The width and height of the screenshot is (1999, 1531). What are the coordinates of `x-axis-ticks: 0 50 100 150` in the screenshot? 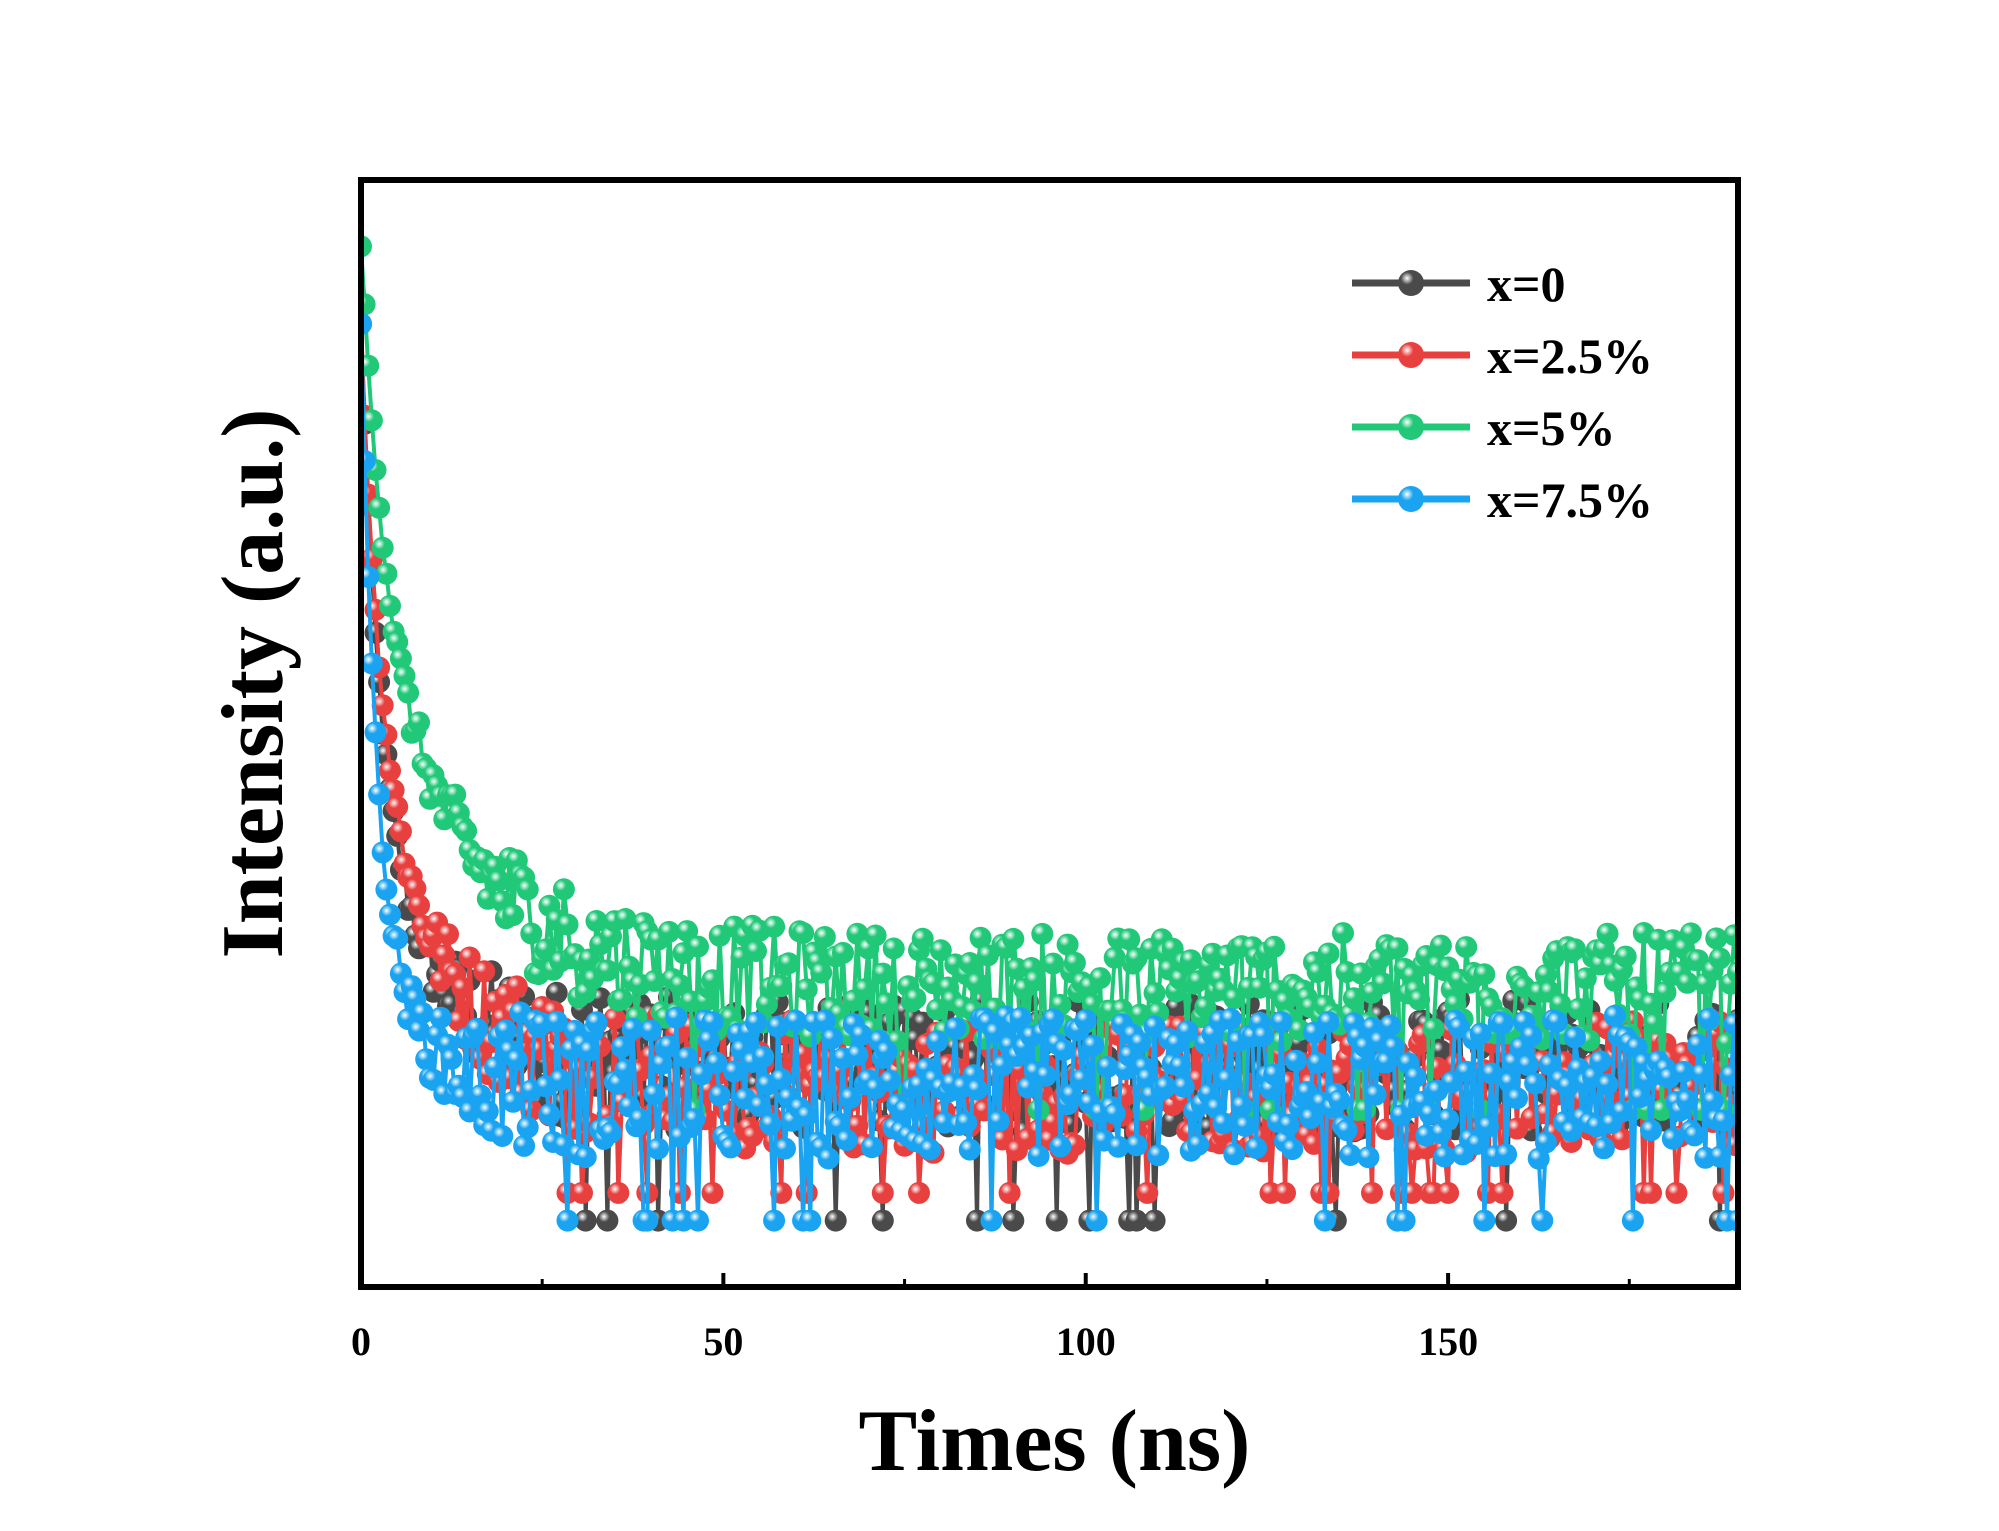 It's located at (991, 1318).